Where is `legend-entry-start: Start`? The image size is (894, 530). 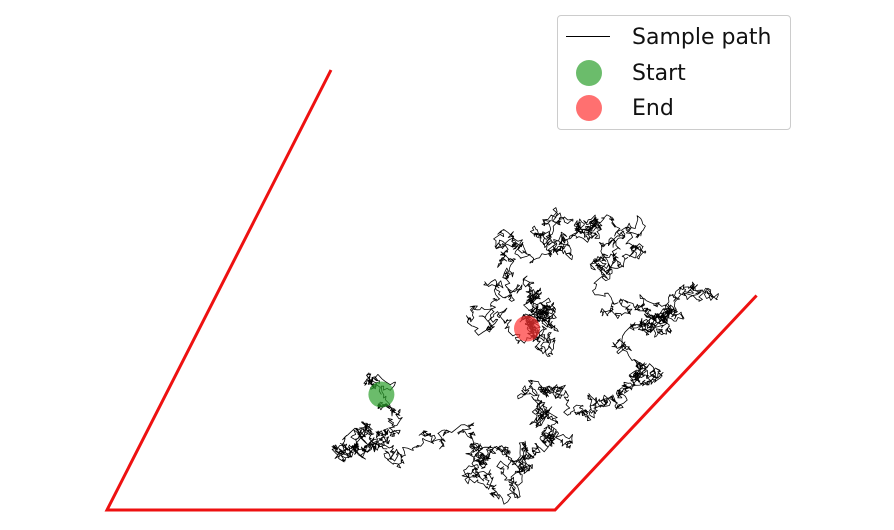
legend-entry-start: Start is located at coordinates (622, 73).